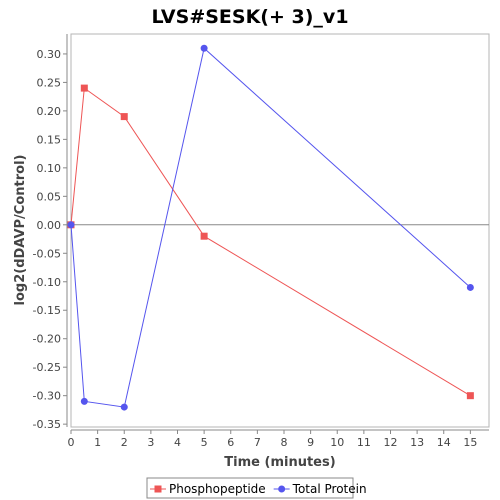 This screenshot has height=500, width=500. Describe the element at coordinates (337, 442) in the screenshot. I see `x-tick-label: 10` at that location.